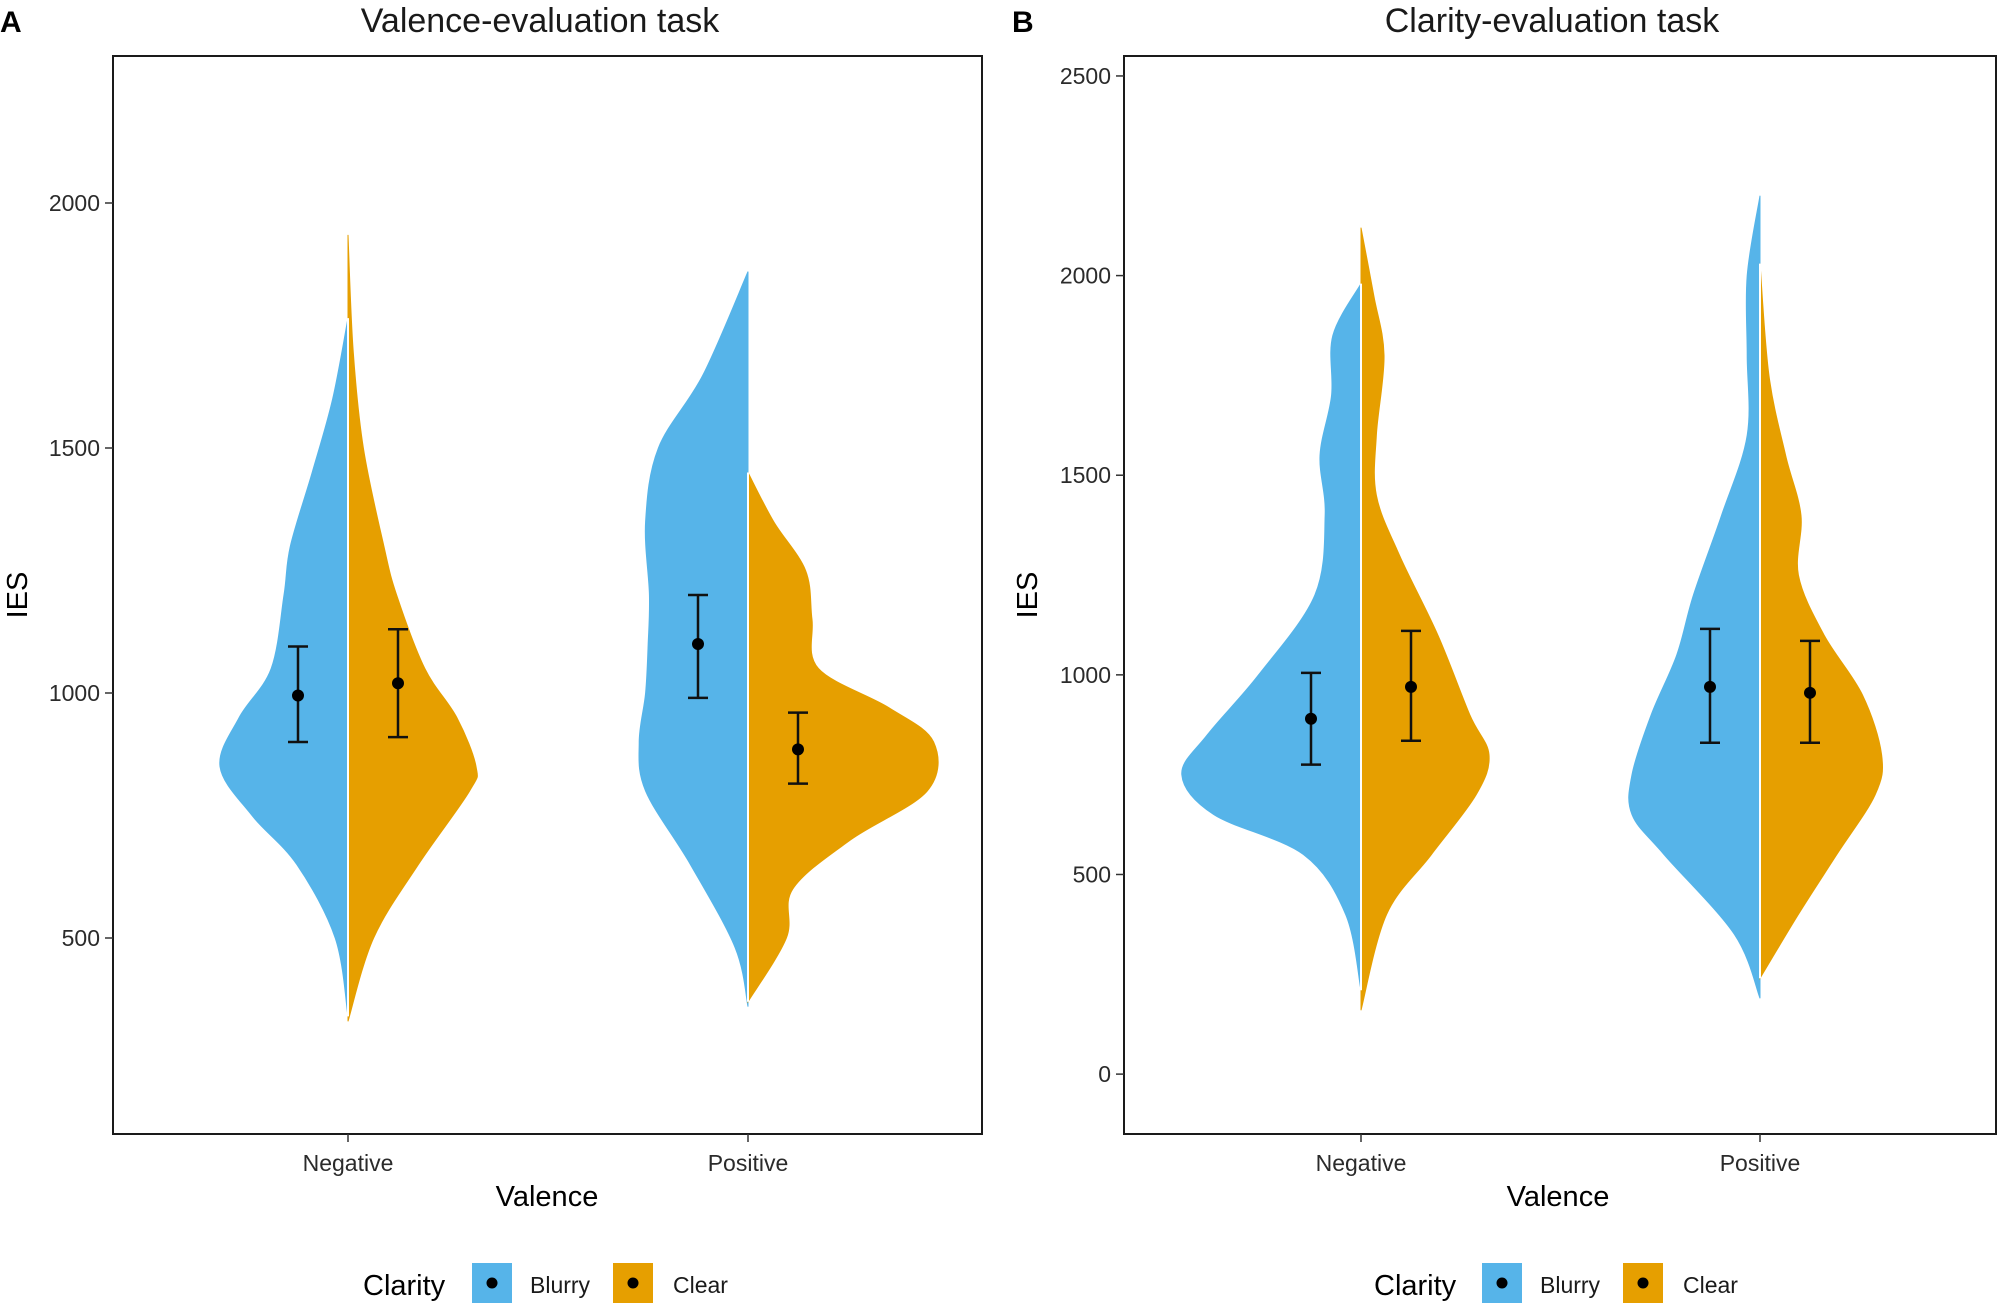 This screenshot has width=2000, height=1309. What do you see at coordinates (1104, 1074) in the screenshot?
I see `y-tick-label: 0` at bounding box center [1104, 1074].